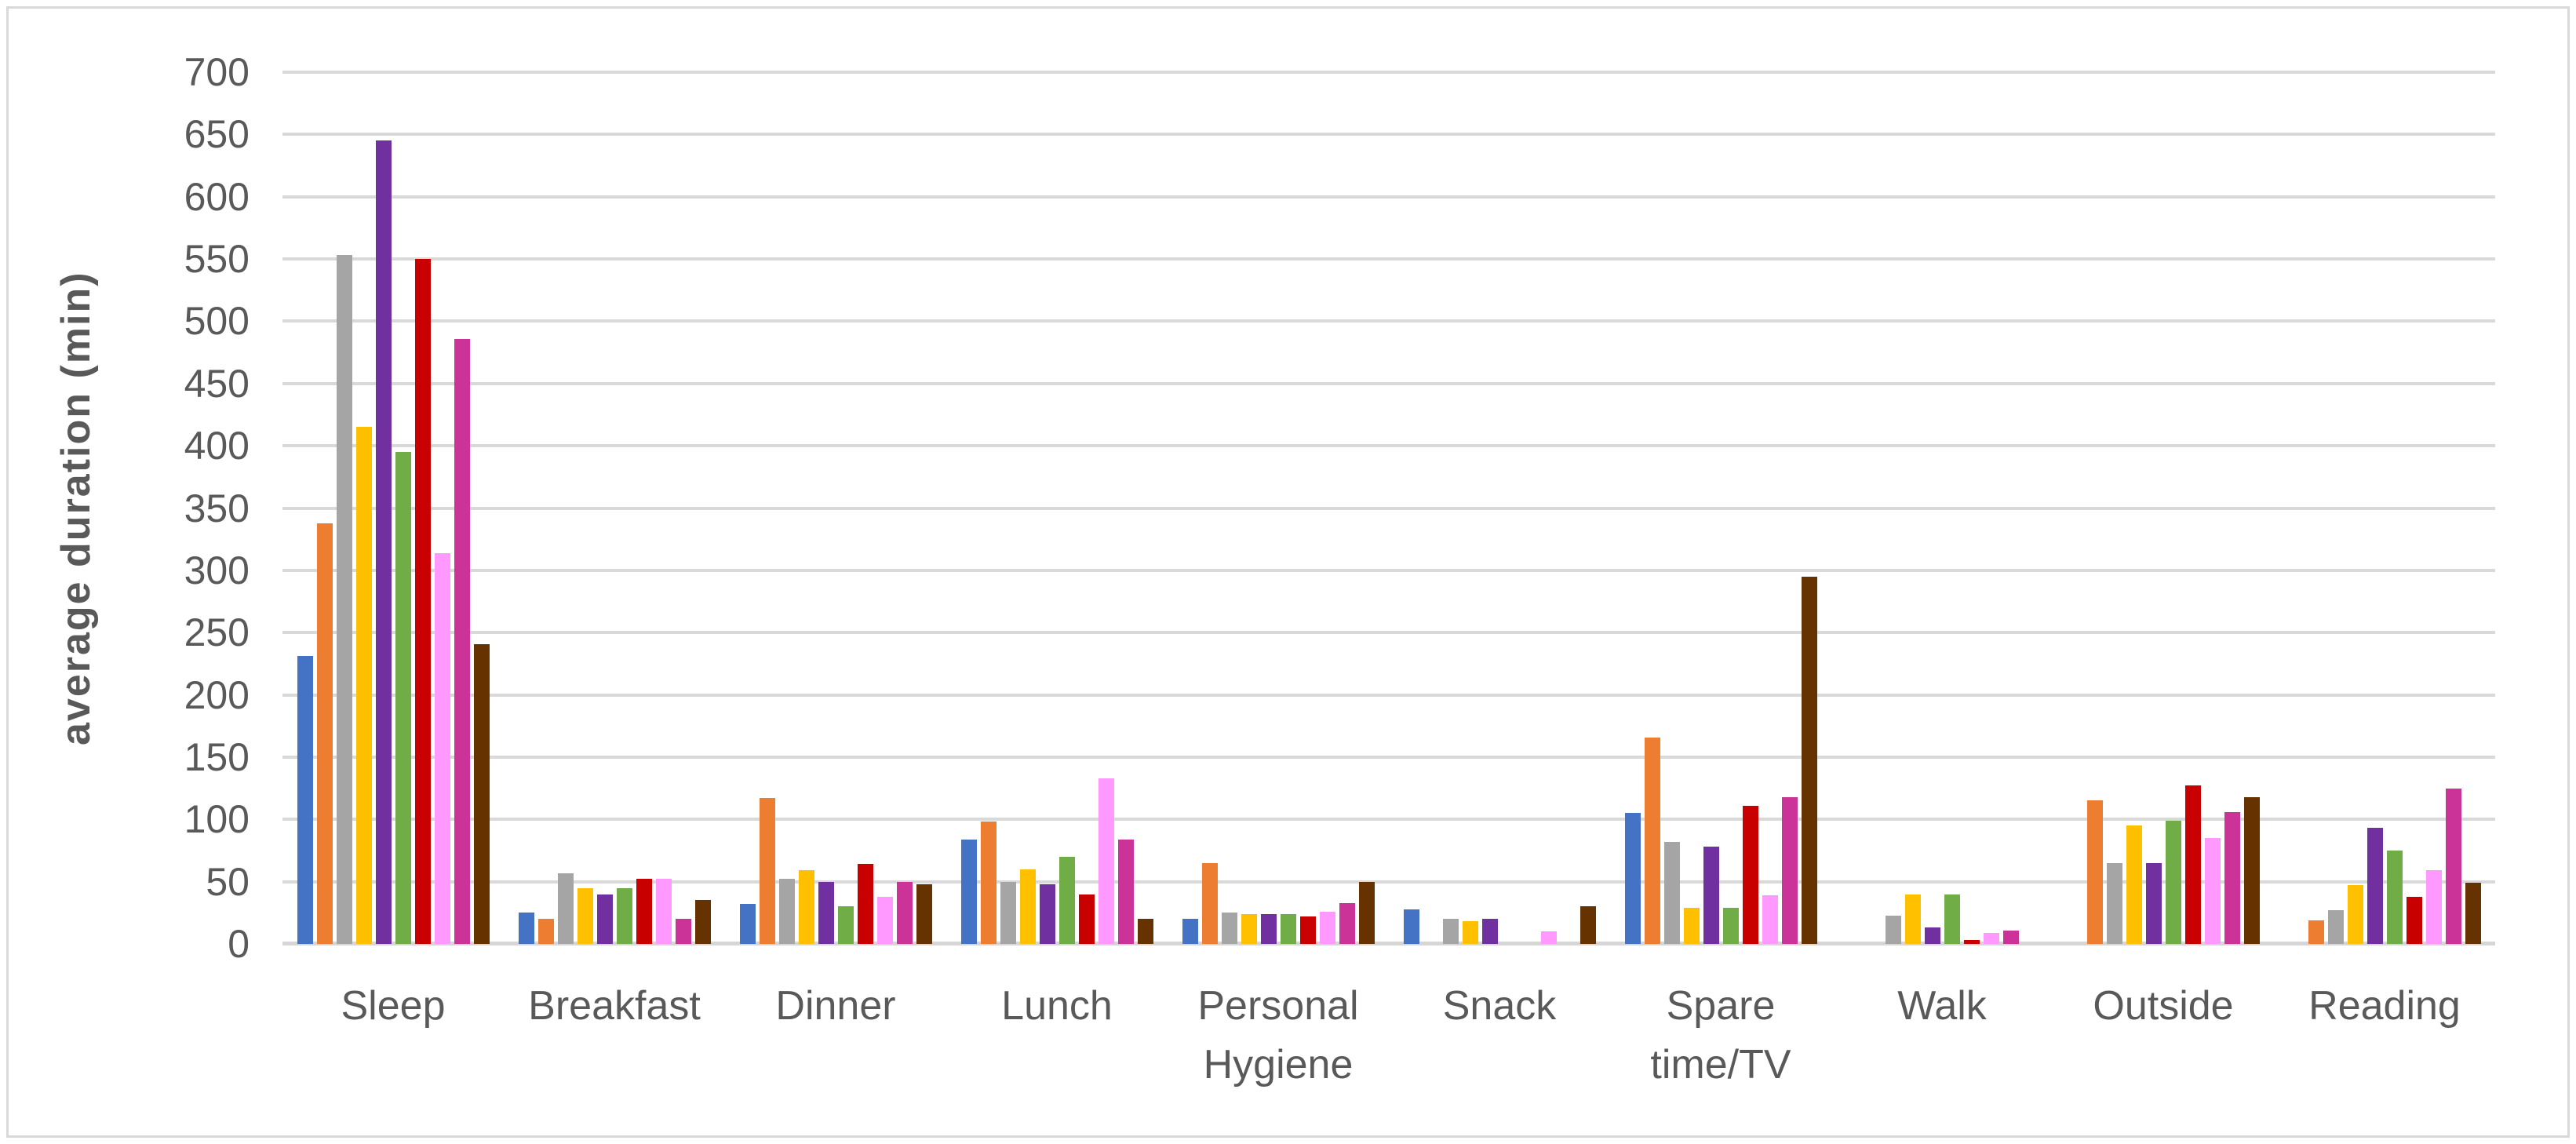 This screenshot has height=1144, width=2576. Describe the element at coordinates (1499, 1006) in the screenshot. I see `x-axis-label-6: Snack` at that location.